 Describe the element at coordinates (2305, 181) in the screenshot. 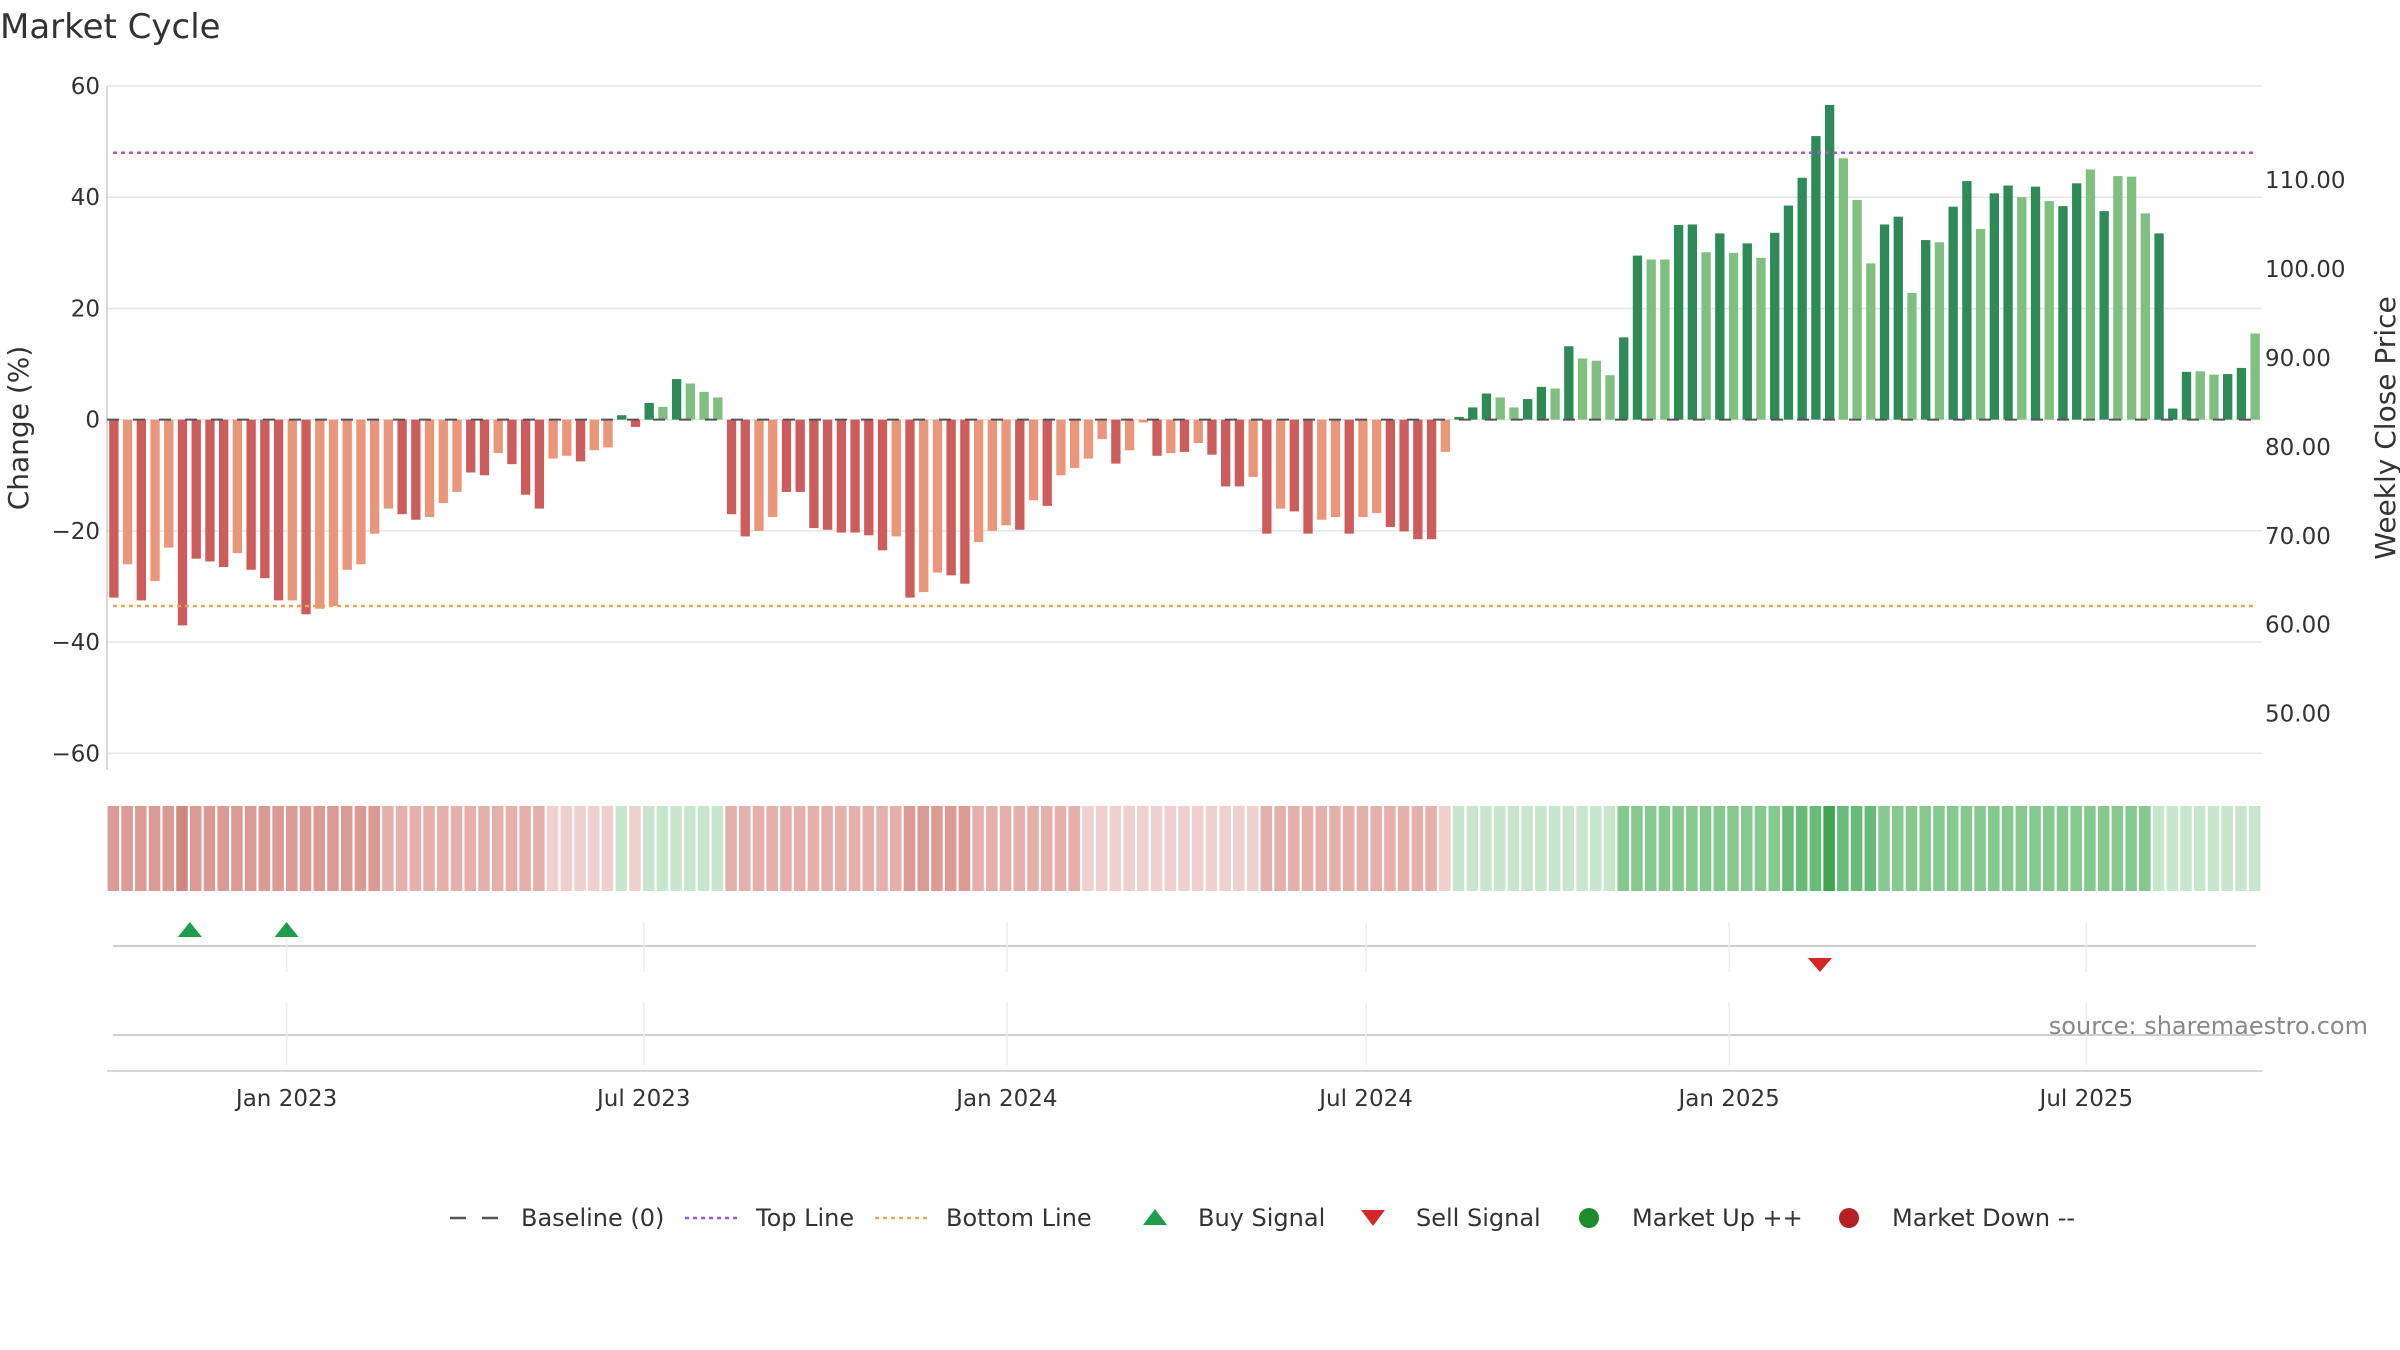

I see `y2-tick-label: 110.00` at that location.